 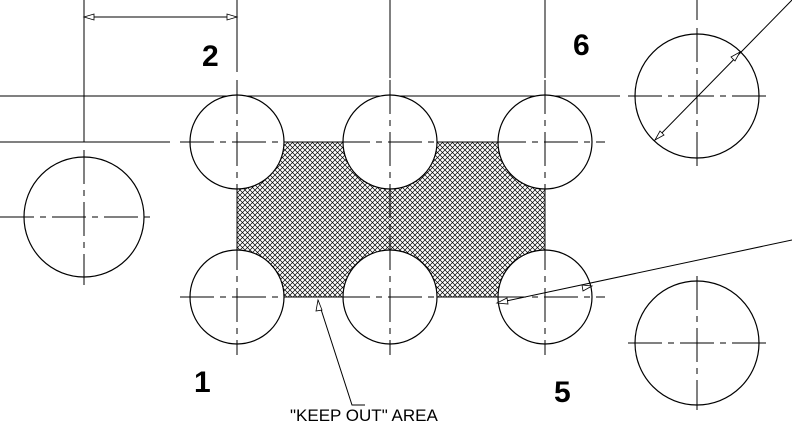 I want to click on keep-out-leader, so click(x=340, y=352).